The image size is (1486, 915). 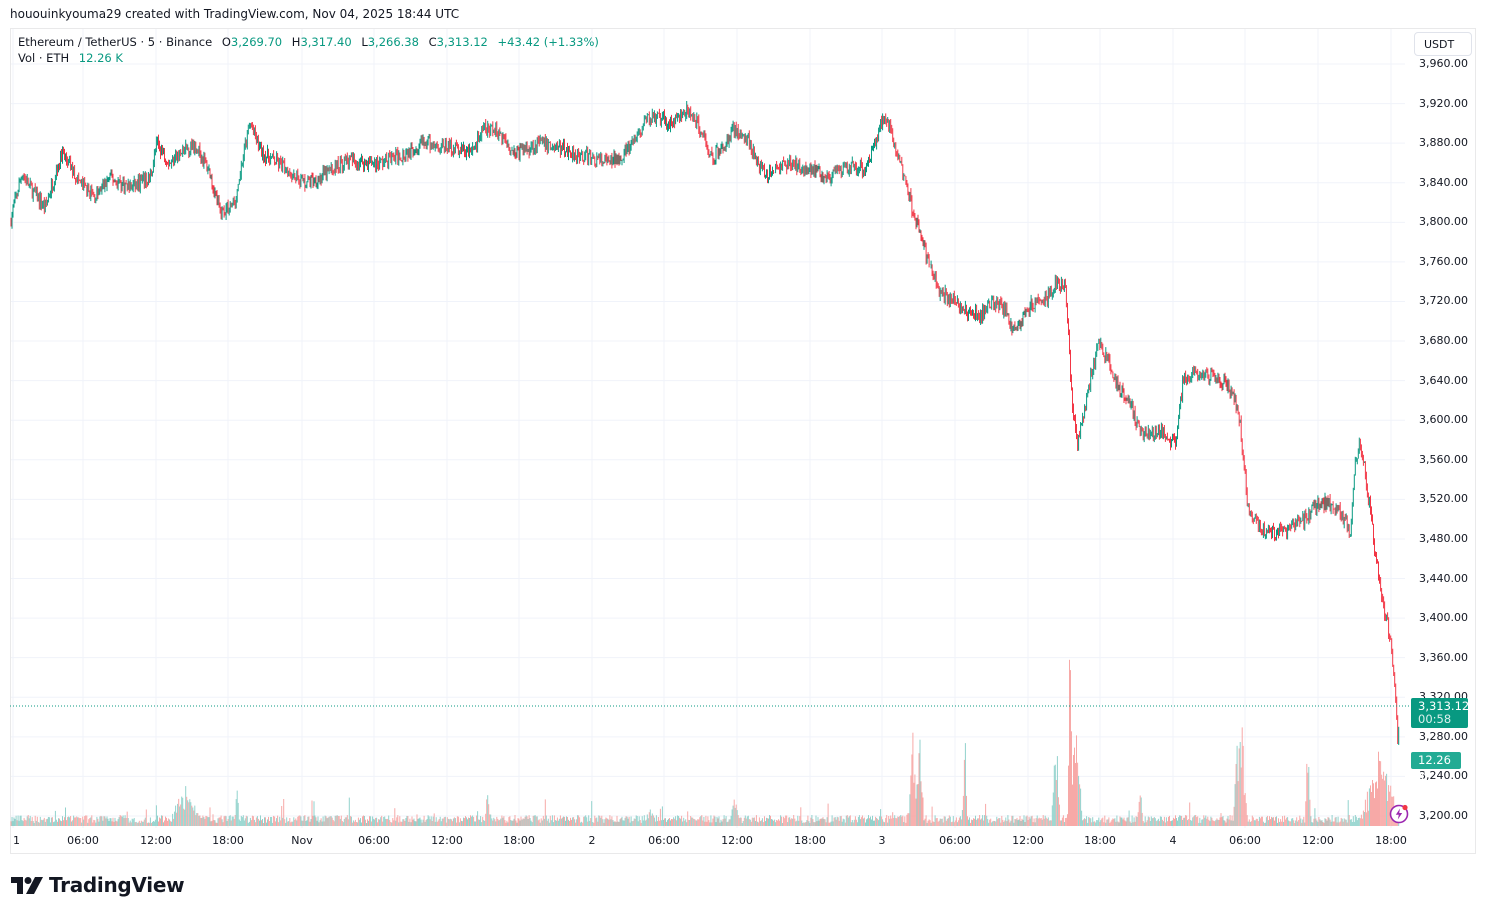 I want to click on price-tick-label: 3,360.00, so click(x=1443, y=657).